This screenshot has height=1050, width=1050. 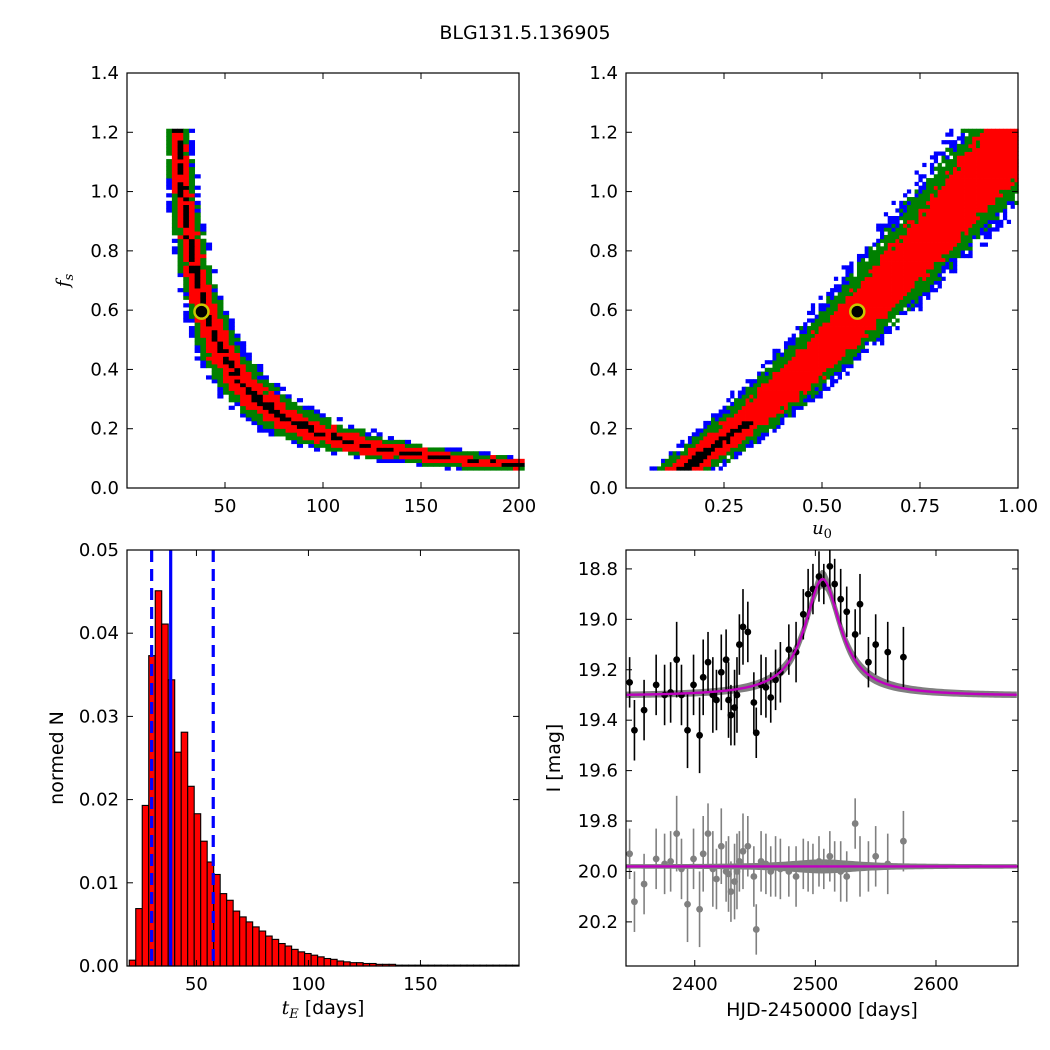 I want to click on model-uncertainty-band, so click(x=821, y=634).